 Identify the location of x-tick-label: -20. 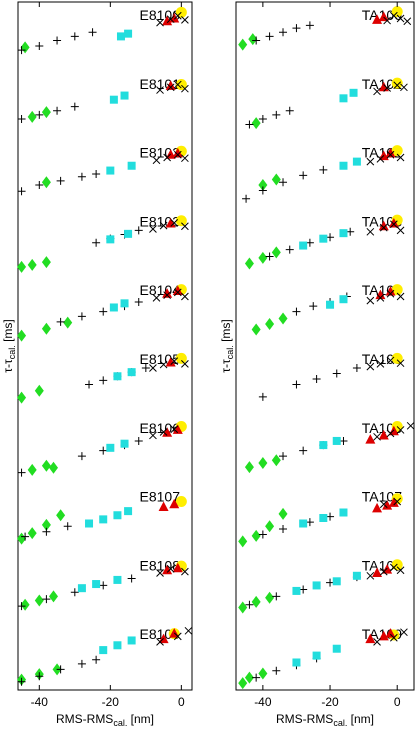
(111, 702).